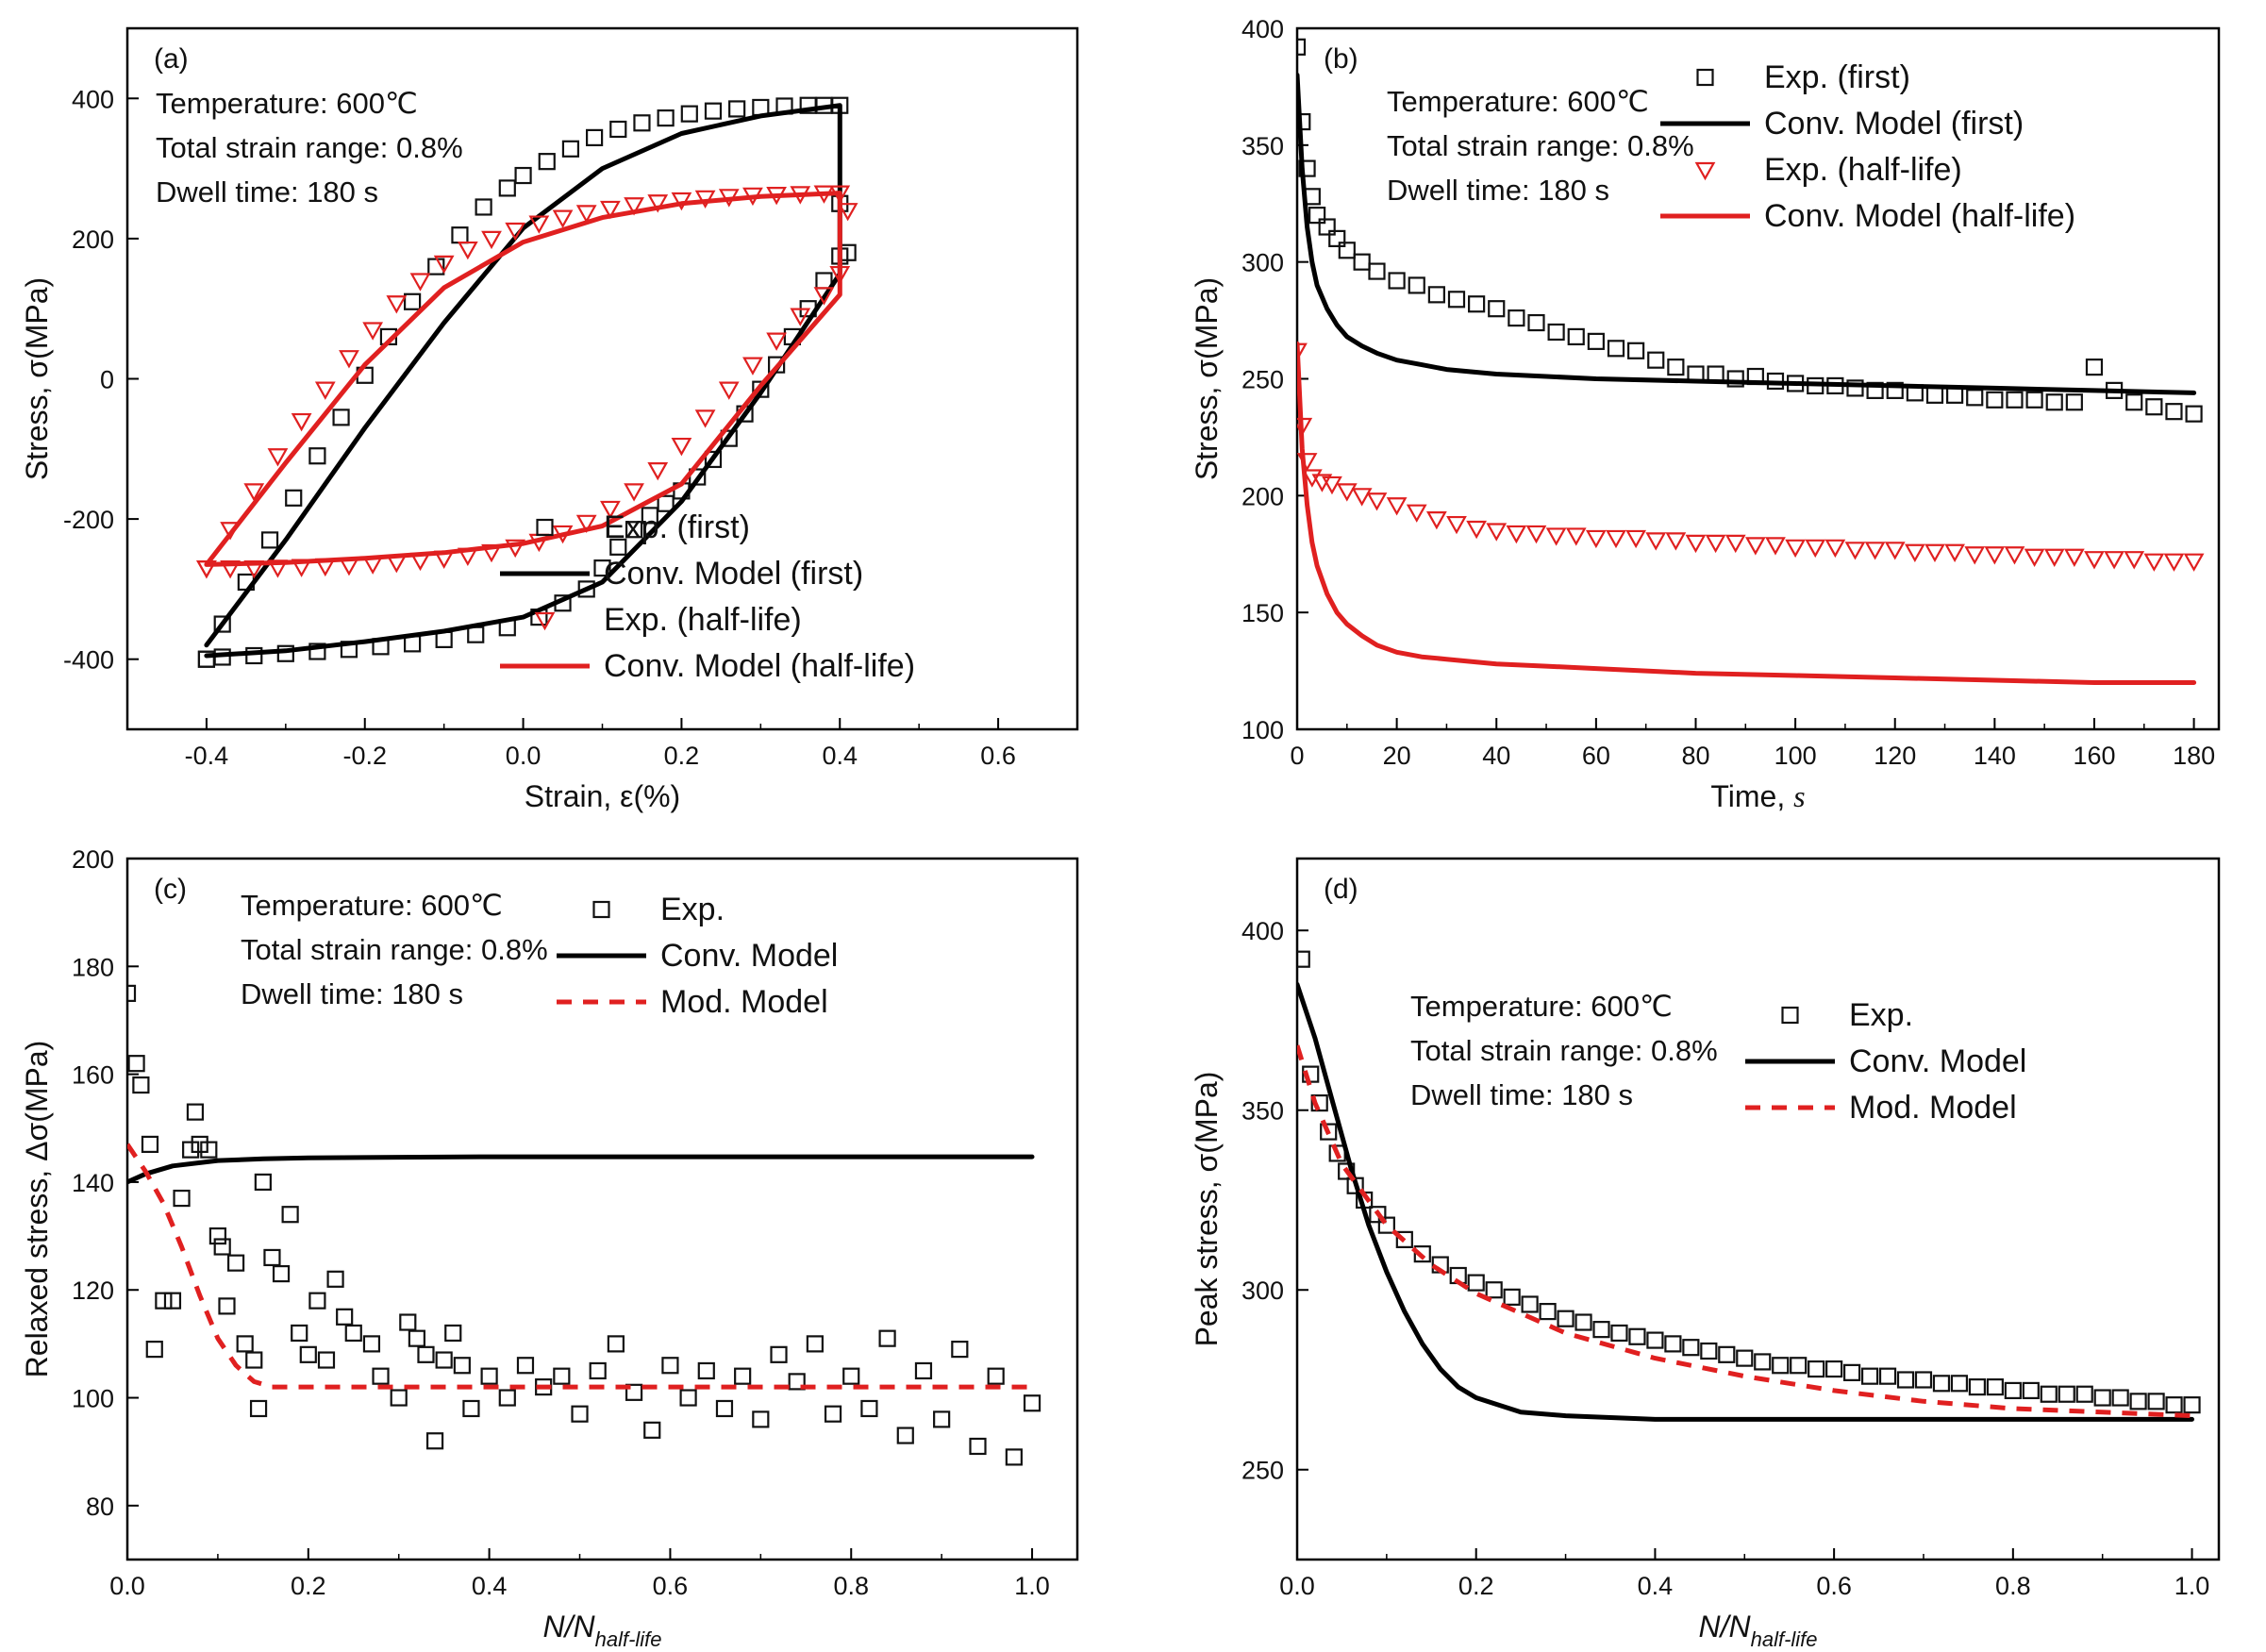 This screenshot has height=1652, width=2266. I want to click on x-tick-label: 80, so click(1695, 756).